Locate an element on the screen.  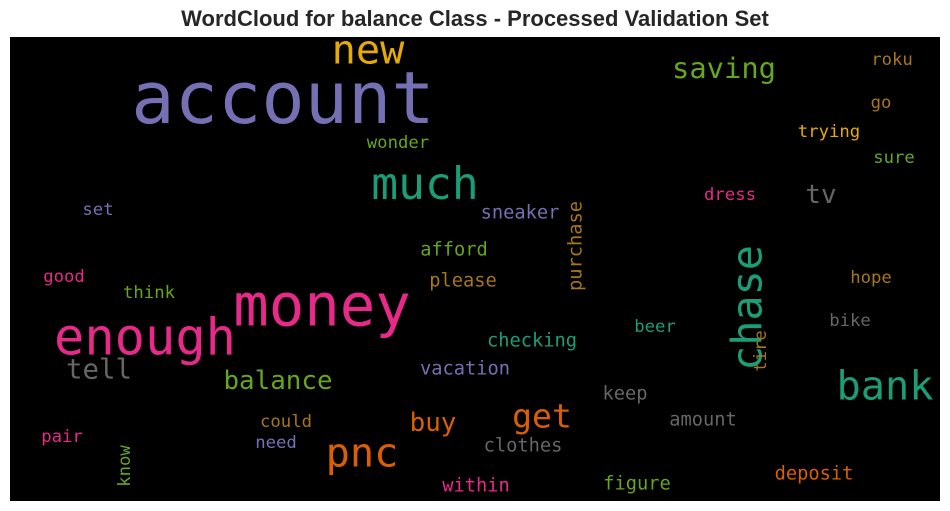
word-sure: sure is located at coordinates (894, 158).